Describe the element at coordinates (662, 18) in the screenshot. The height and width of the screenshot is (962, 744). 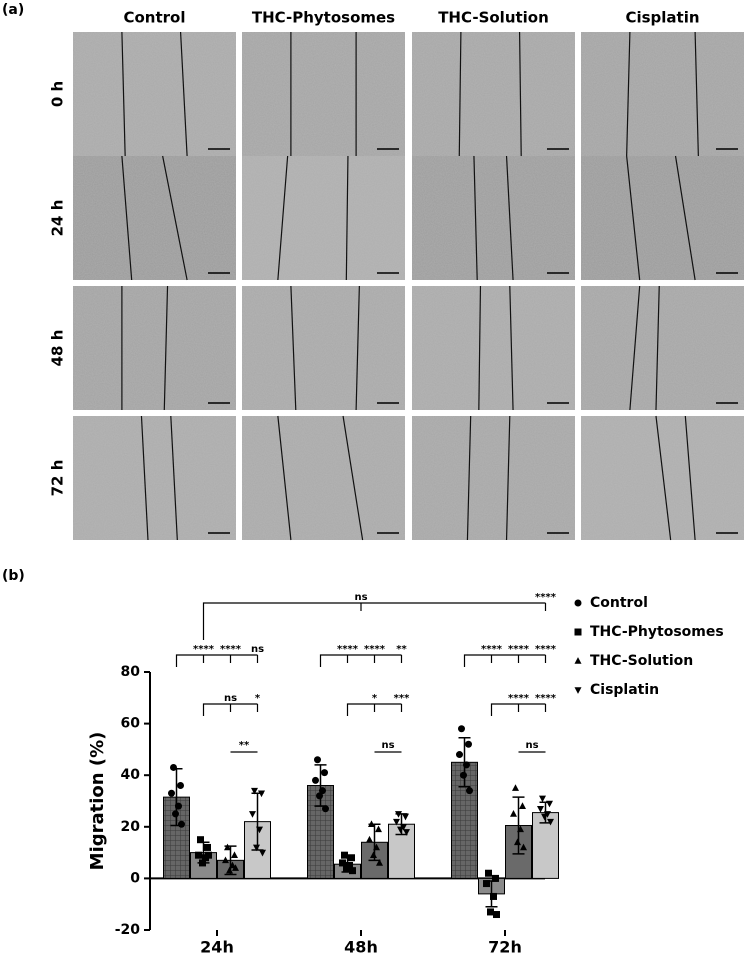
I see `column-label: Cisplatin` at that location.